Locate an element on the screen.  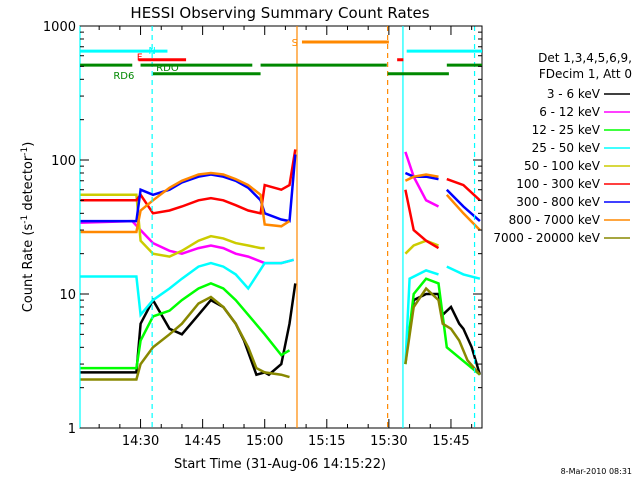
flag-label-rdo: RDO is located at coordinates (167, 68).